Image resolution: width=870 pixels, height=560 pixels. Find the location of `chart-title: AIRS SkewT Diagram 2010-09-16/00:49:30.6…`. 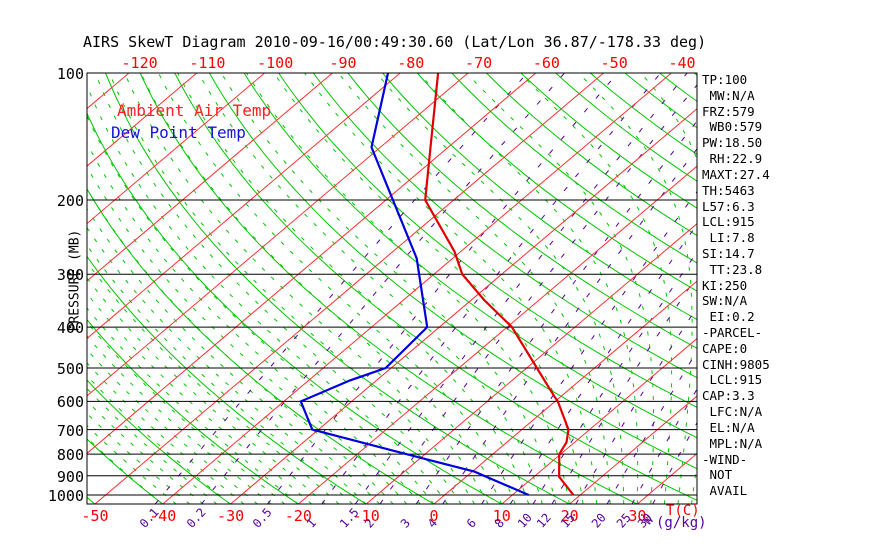

chart-title: AIRS SkewT Diagram 2010-09-16/00:49:30.6… is located at coordinates (395, 42).